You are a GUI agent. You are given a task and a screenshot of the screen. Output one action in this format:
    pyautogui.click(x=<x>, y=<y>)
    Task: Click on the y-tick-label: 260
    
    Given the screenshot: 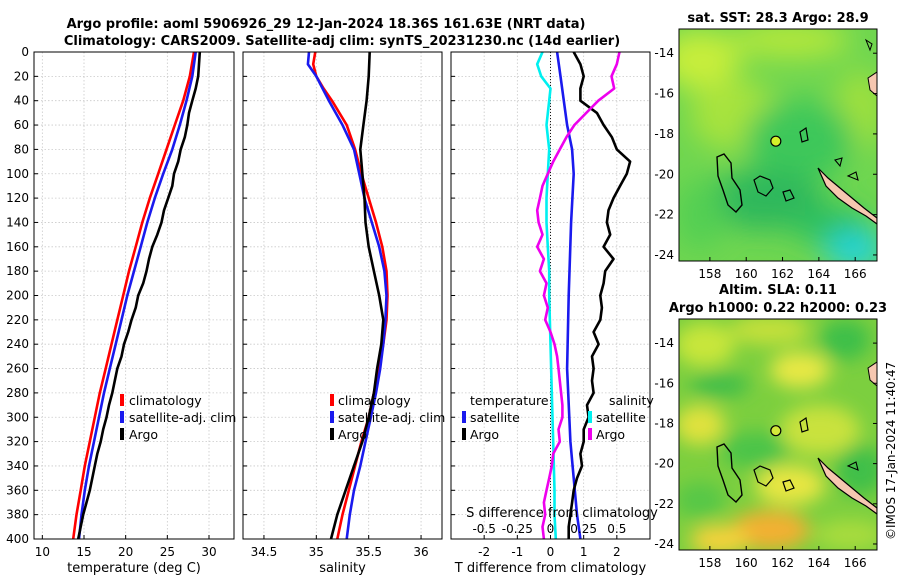 What is the action you would take?
    pyautogui.click(x=17, y=369)
    